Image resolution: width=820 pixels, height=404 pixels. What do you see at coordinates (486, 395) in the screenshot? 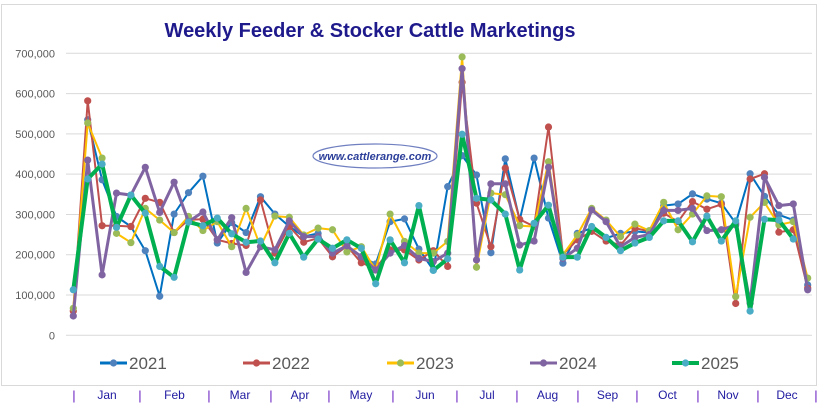
I see `month-label: Jul` at bounding box center [486, 395].